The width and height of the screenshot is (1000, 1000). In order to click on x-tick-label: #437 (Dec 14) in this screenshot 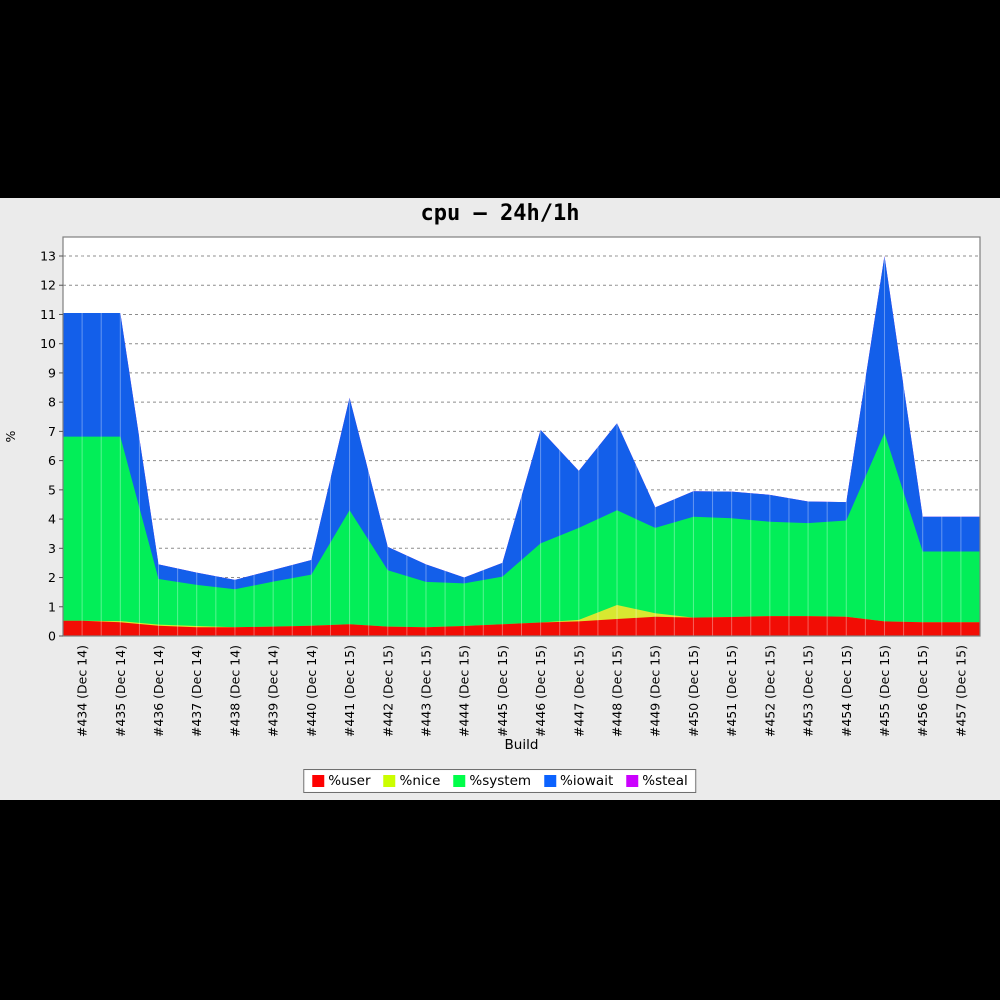, I will do `click(196, 691)`.